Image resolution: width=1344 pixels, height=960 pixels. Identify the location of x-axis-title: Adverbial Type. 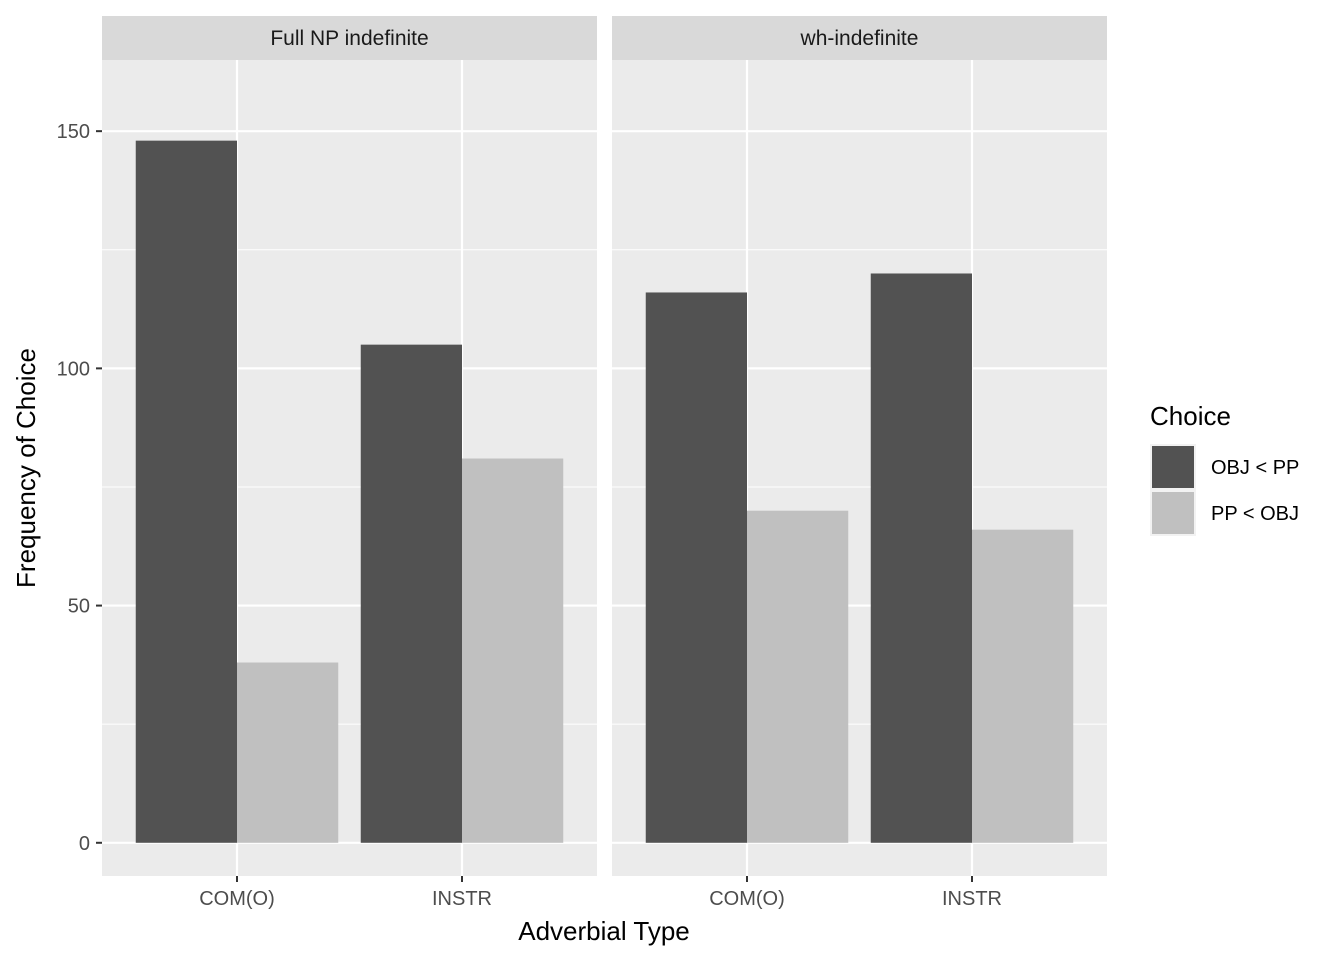
(604, 931).